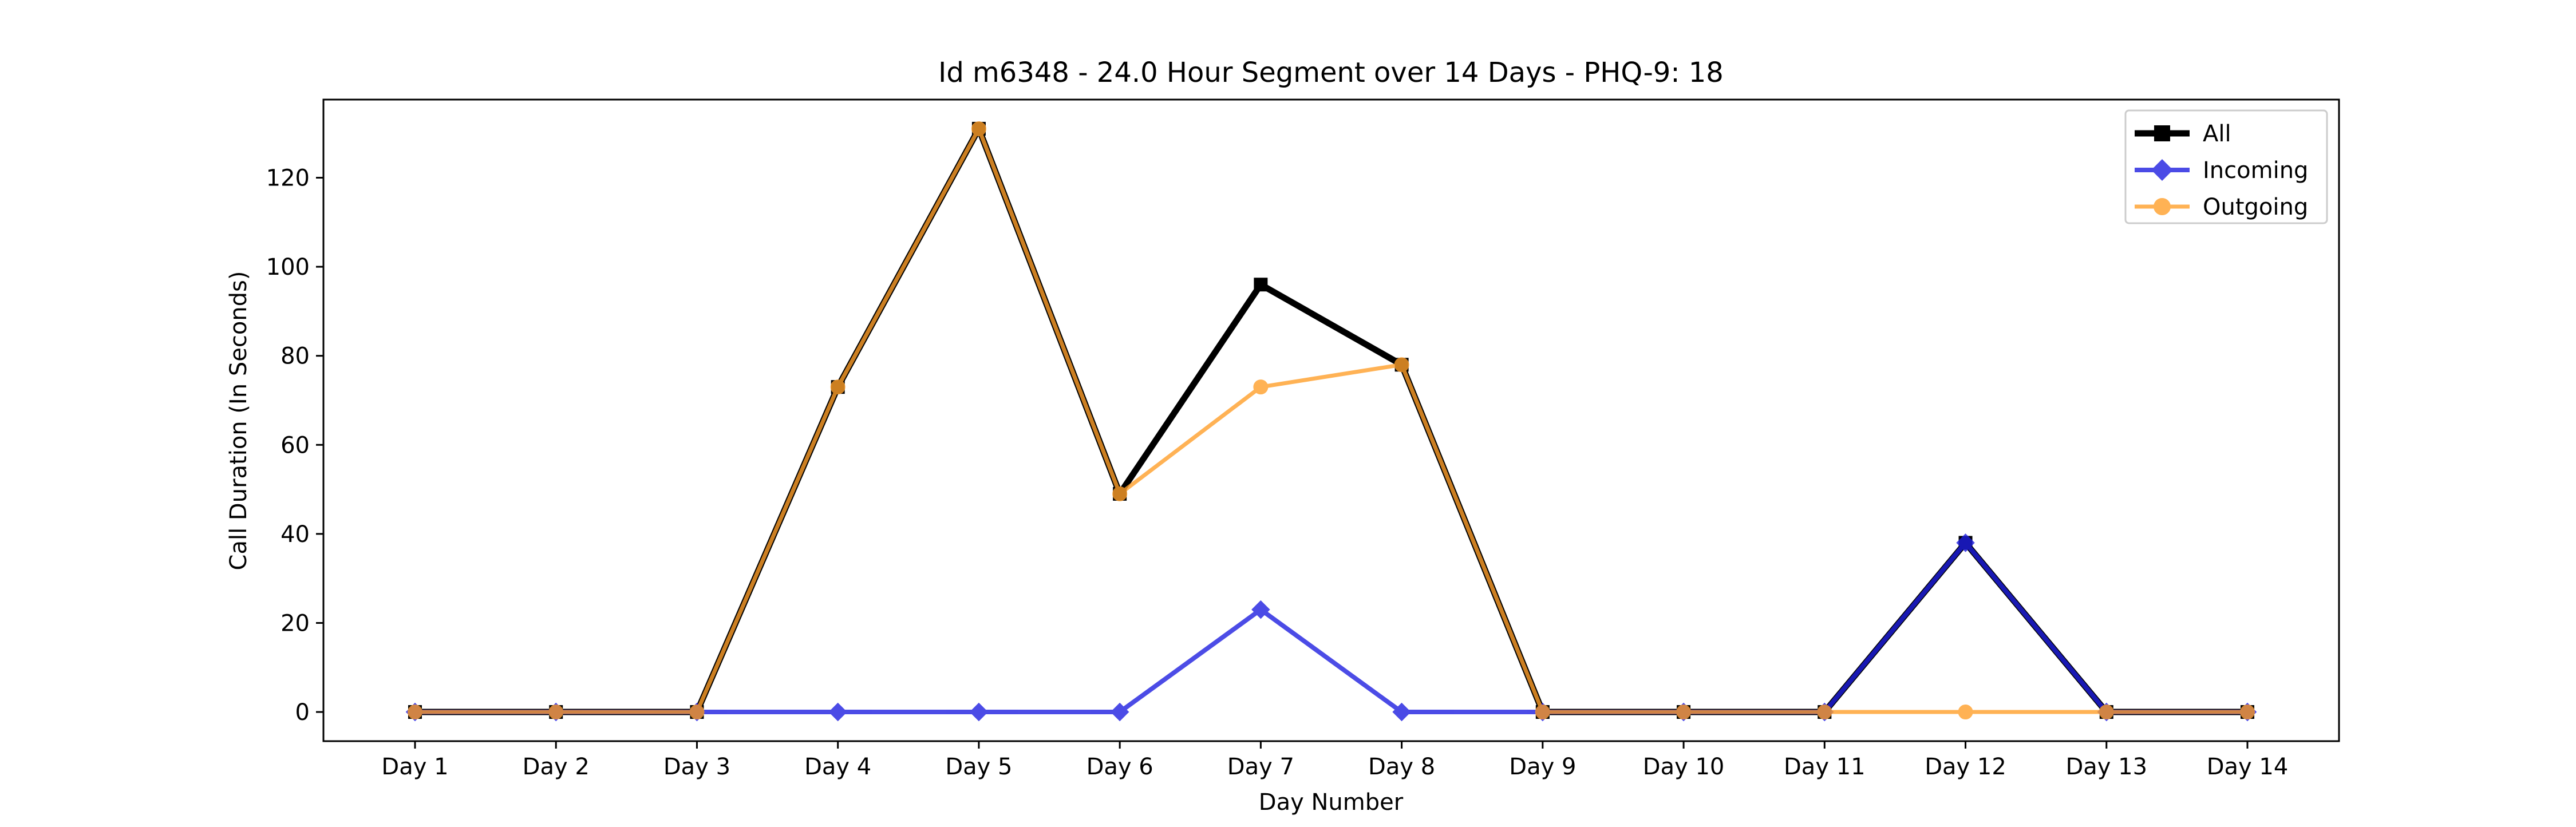  Describe the element at coordinates (295, 356) in the screenshot. I see `y-tick-label: 80` at that location.